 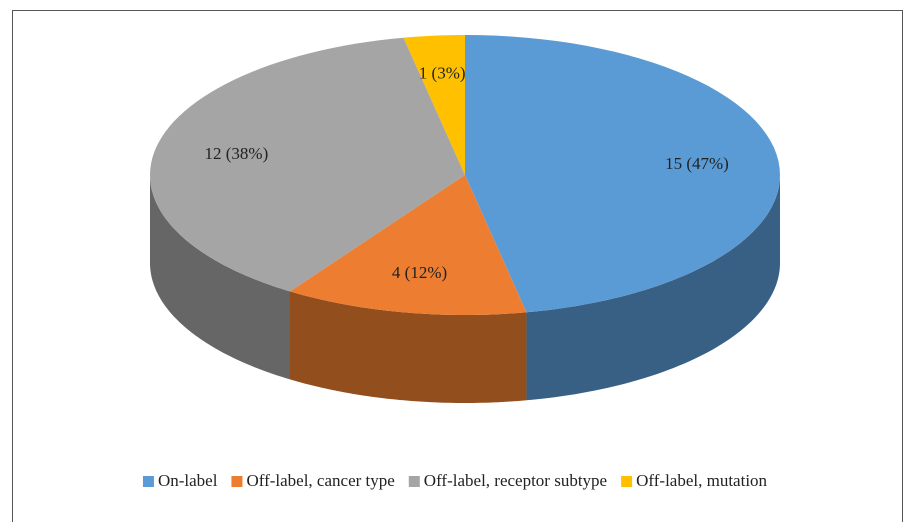 I want to click on data-label: 12 (38%), so click(x=237, y=153).